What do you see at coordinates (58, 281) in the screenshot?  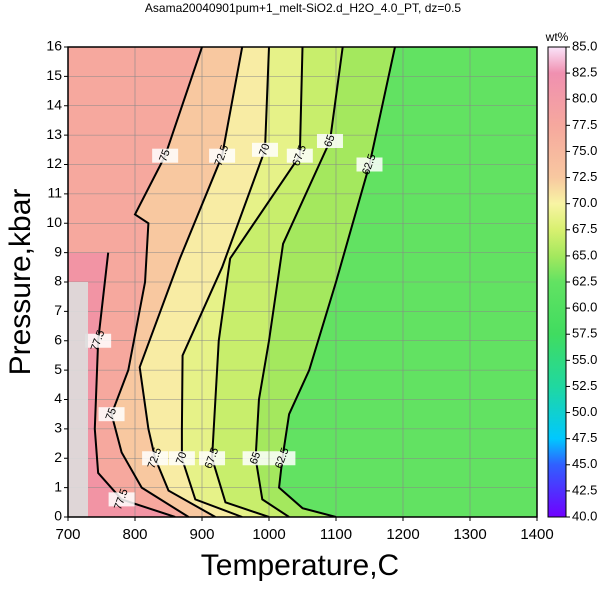 I see `y-tick-label: 8` at bounding box center [58, 281].